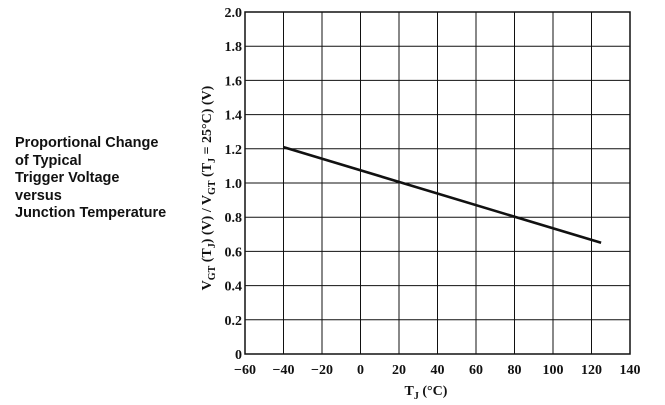 This screenshot has height=405, width=665. What do you see at coordinates (234, 252) in the screenshot?
I see `y-tick-label: 0.6` at bounding box center [234, 252].